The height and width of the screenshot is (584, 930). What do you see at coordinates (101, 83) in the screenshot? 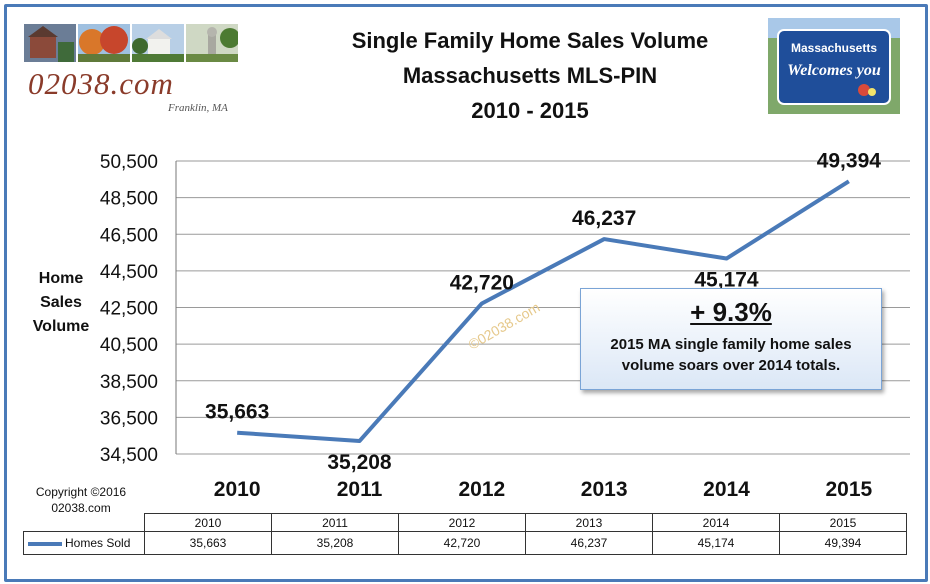
I see `logo-text: 02038.com` at bounding box center [101, 83].